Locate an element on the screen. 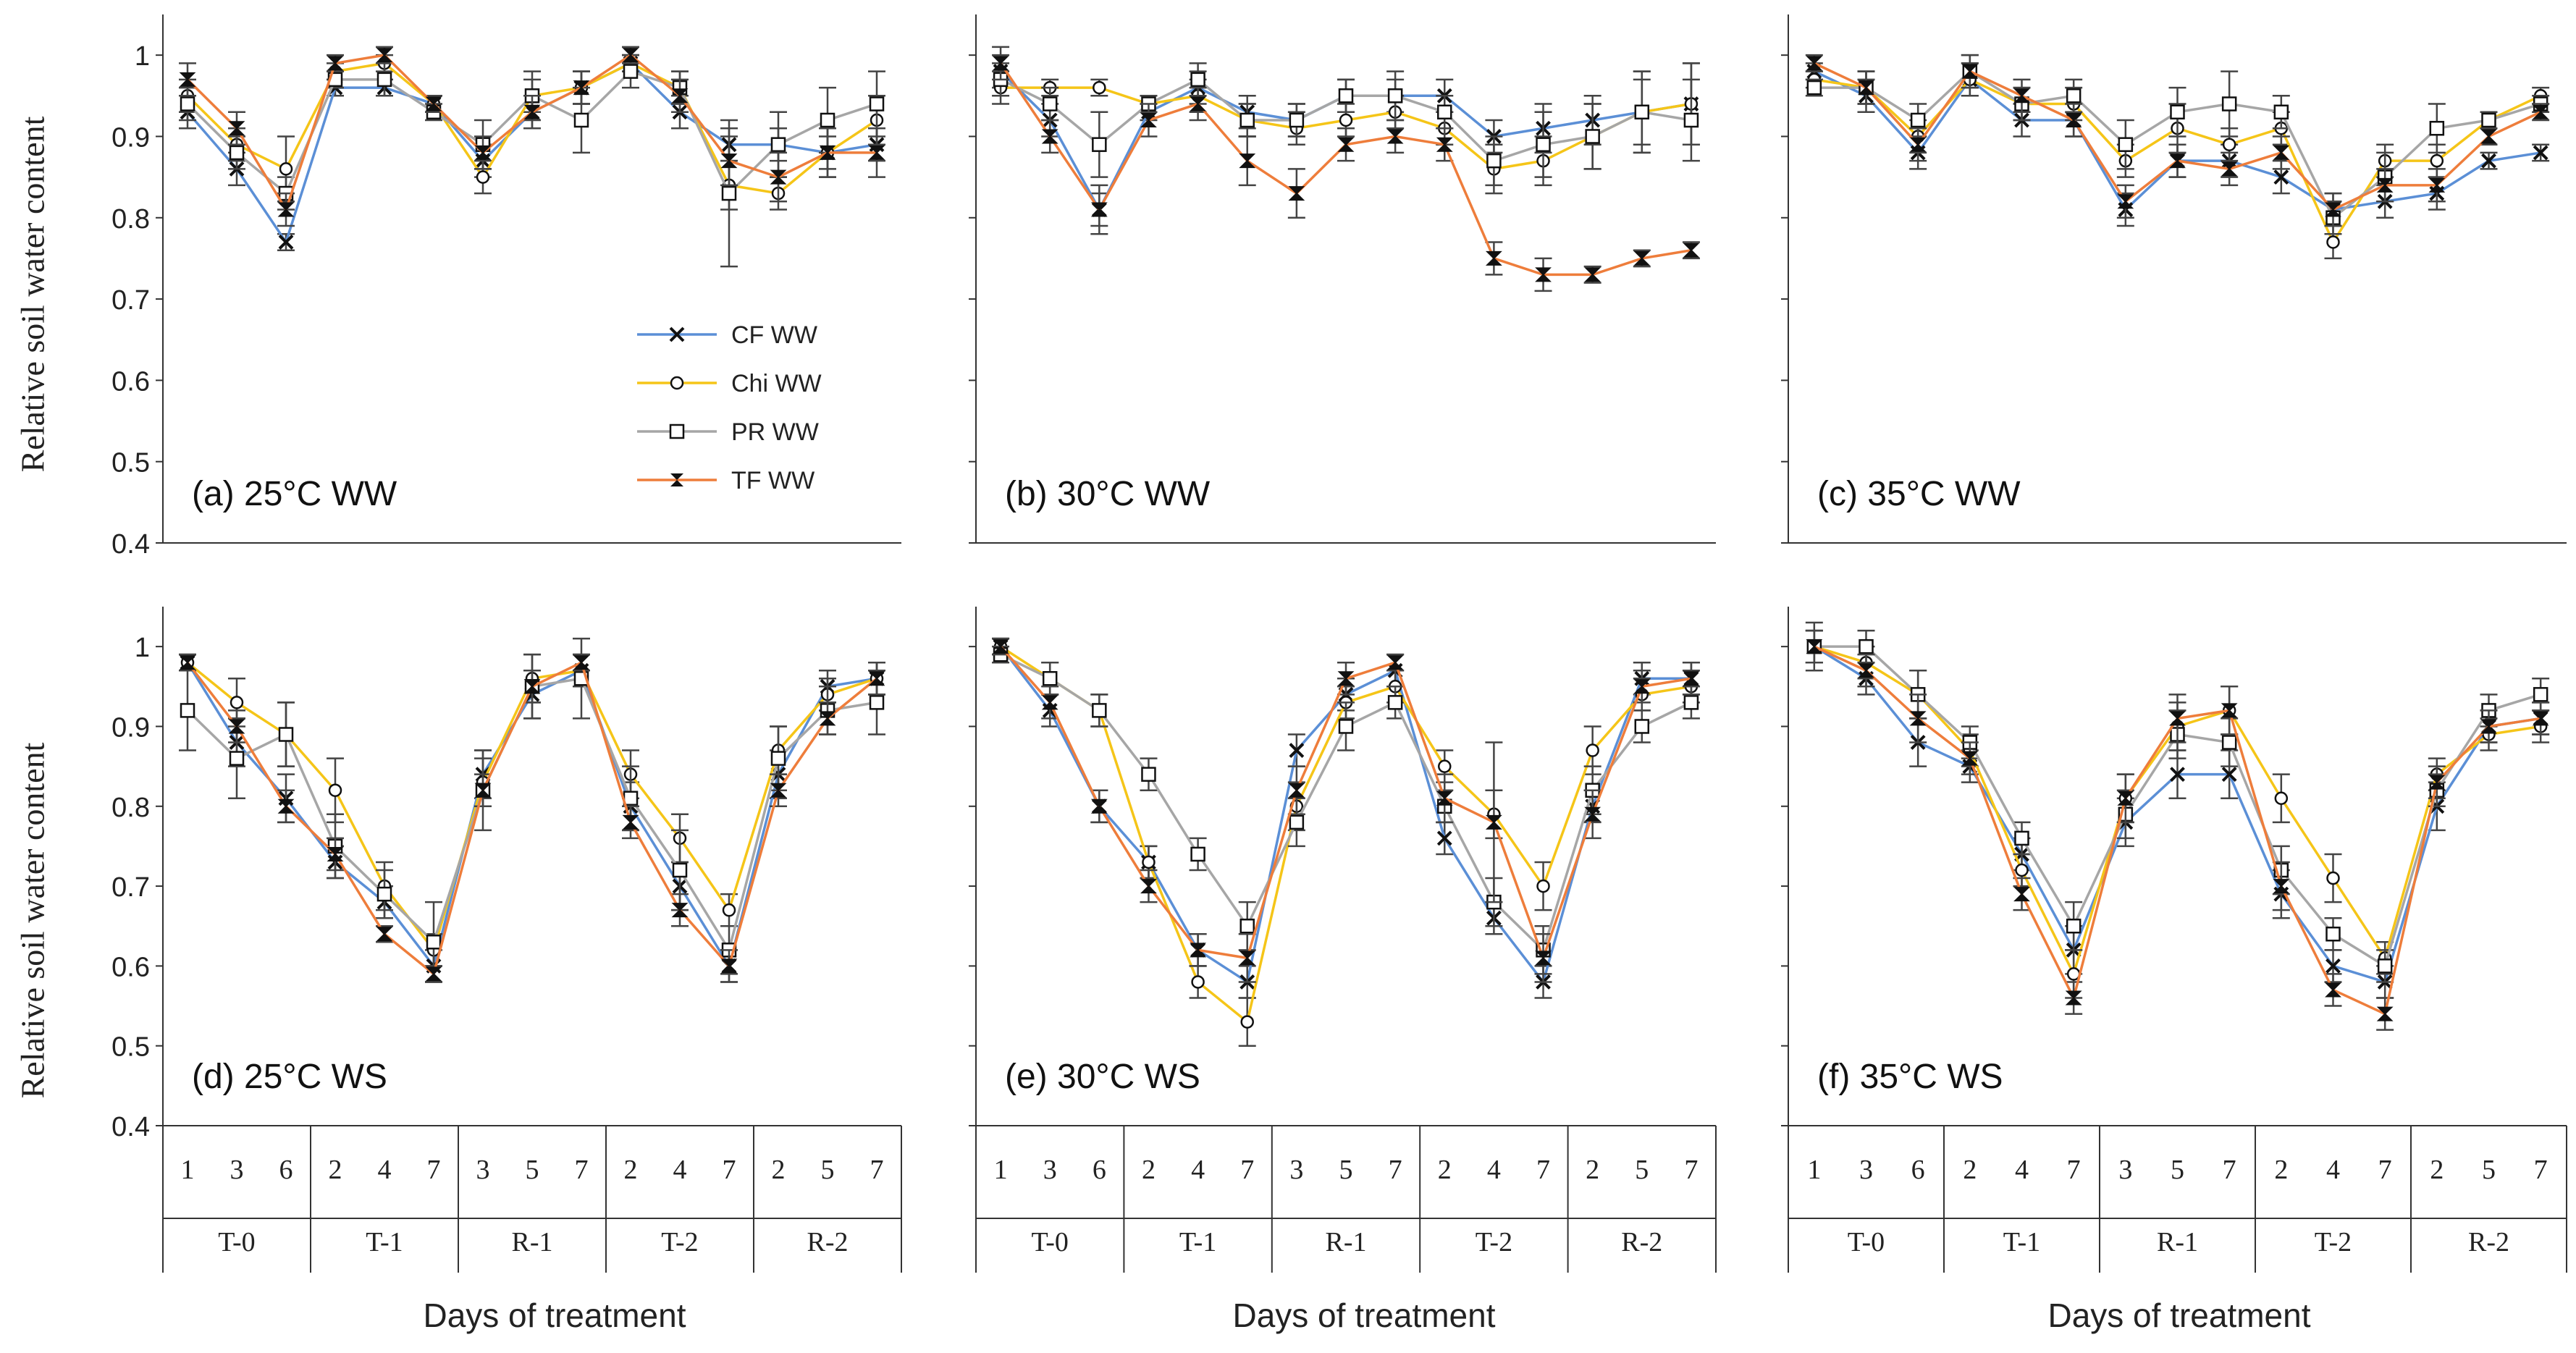 The image size is (2576, 1353). panel-title: (b) 30°C WW is located at coordinates (1108, 494).